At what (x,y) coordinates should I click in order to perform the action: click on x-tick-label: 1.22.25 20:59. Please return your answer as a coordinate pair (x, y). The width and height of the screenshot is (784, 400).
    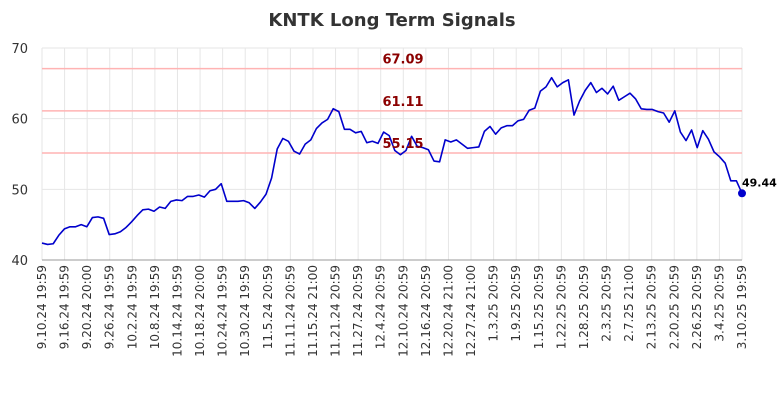
    Looking at the image, I should click on (561, 307).